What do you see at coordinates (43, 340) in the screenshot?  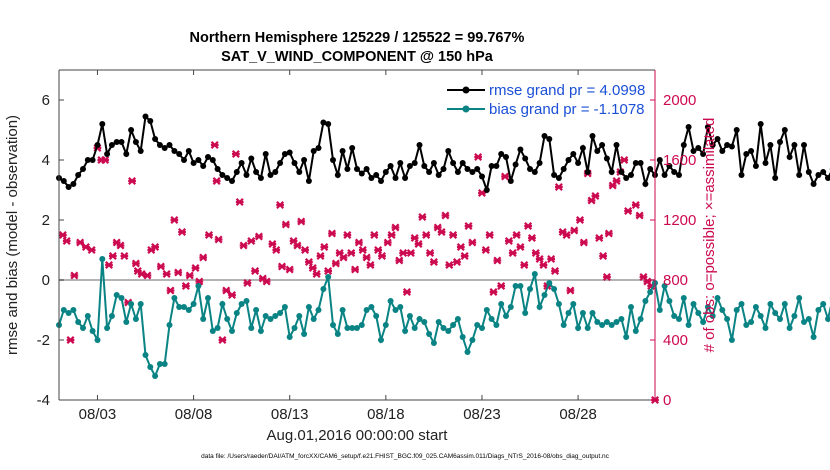 I see `y-tick-label: -2` at bounding box center [43, 340].